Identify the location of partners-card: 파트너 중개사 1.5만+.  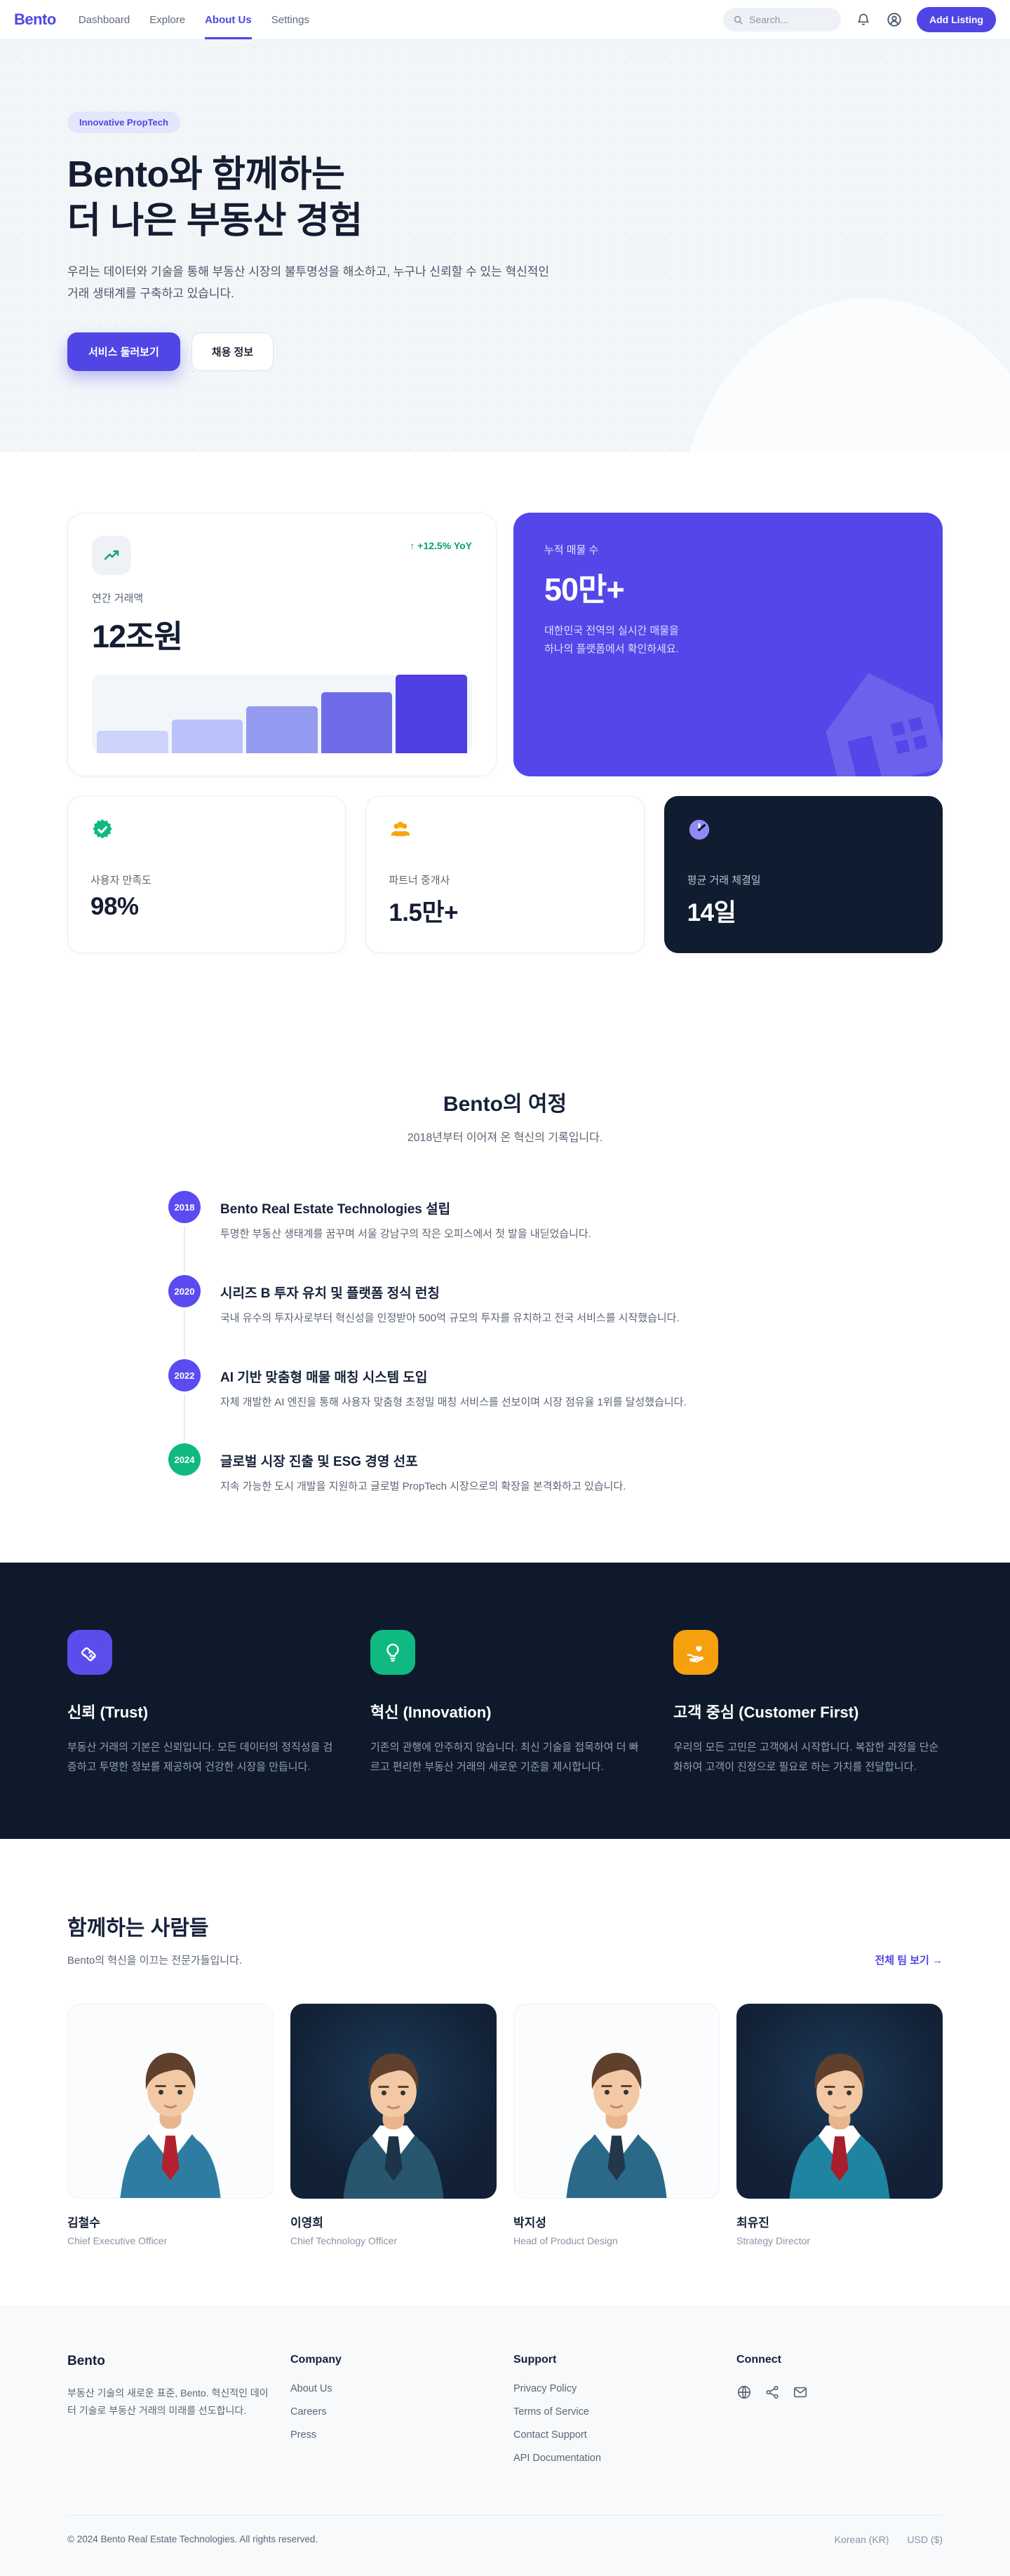
(505, 874).